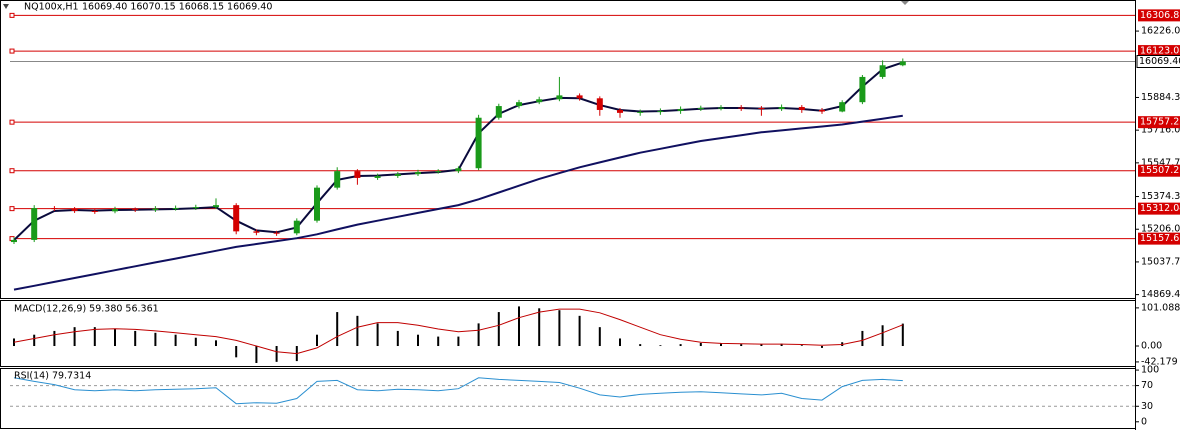 The height and width of the screenshot is (430, 1180). I want to click on level-label: 15507.27, so click(1160, 170).